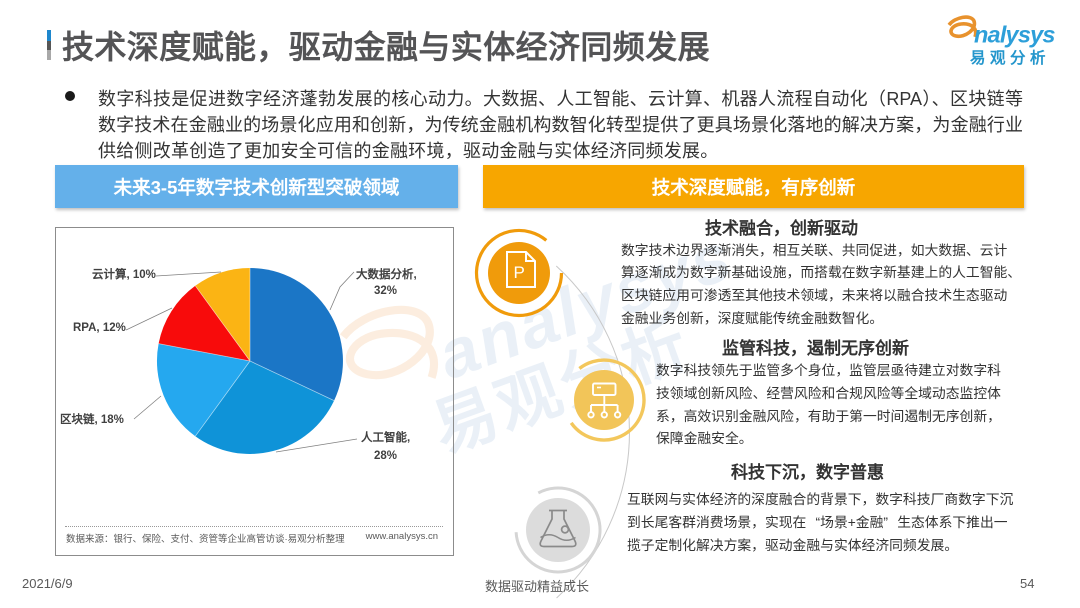  What do you see at coordinates (1014, 35) in the screenshot?
I see `svg-text: nalysys` at bounding box center [1014, 35].